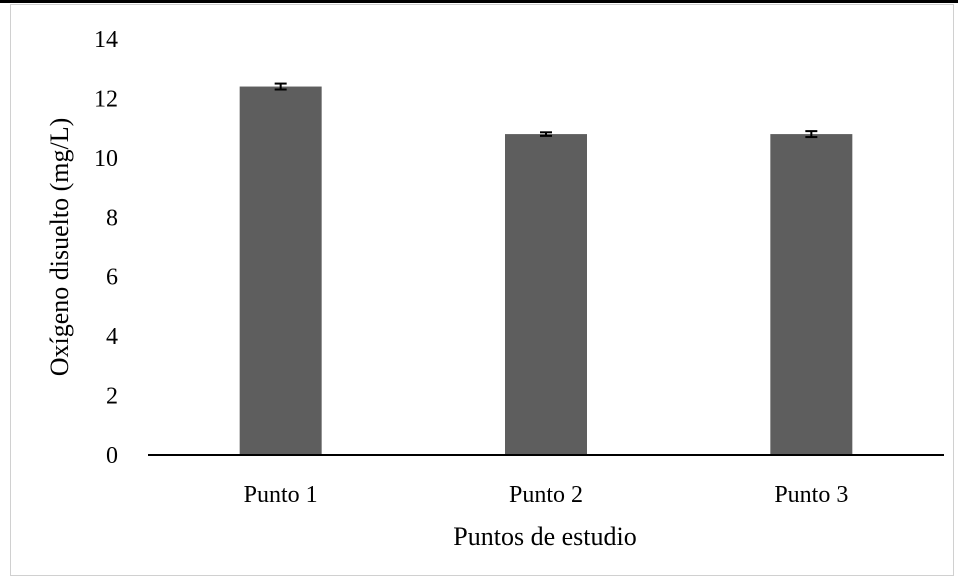 The image size is (958, 580). I want to click on x-tick-label: Punto 2, so click(546, 495).